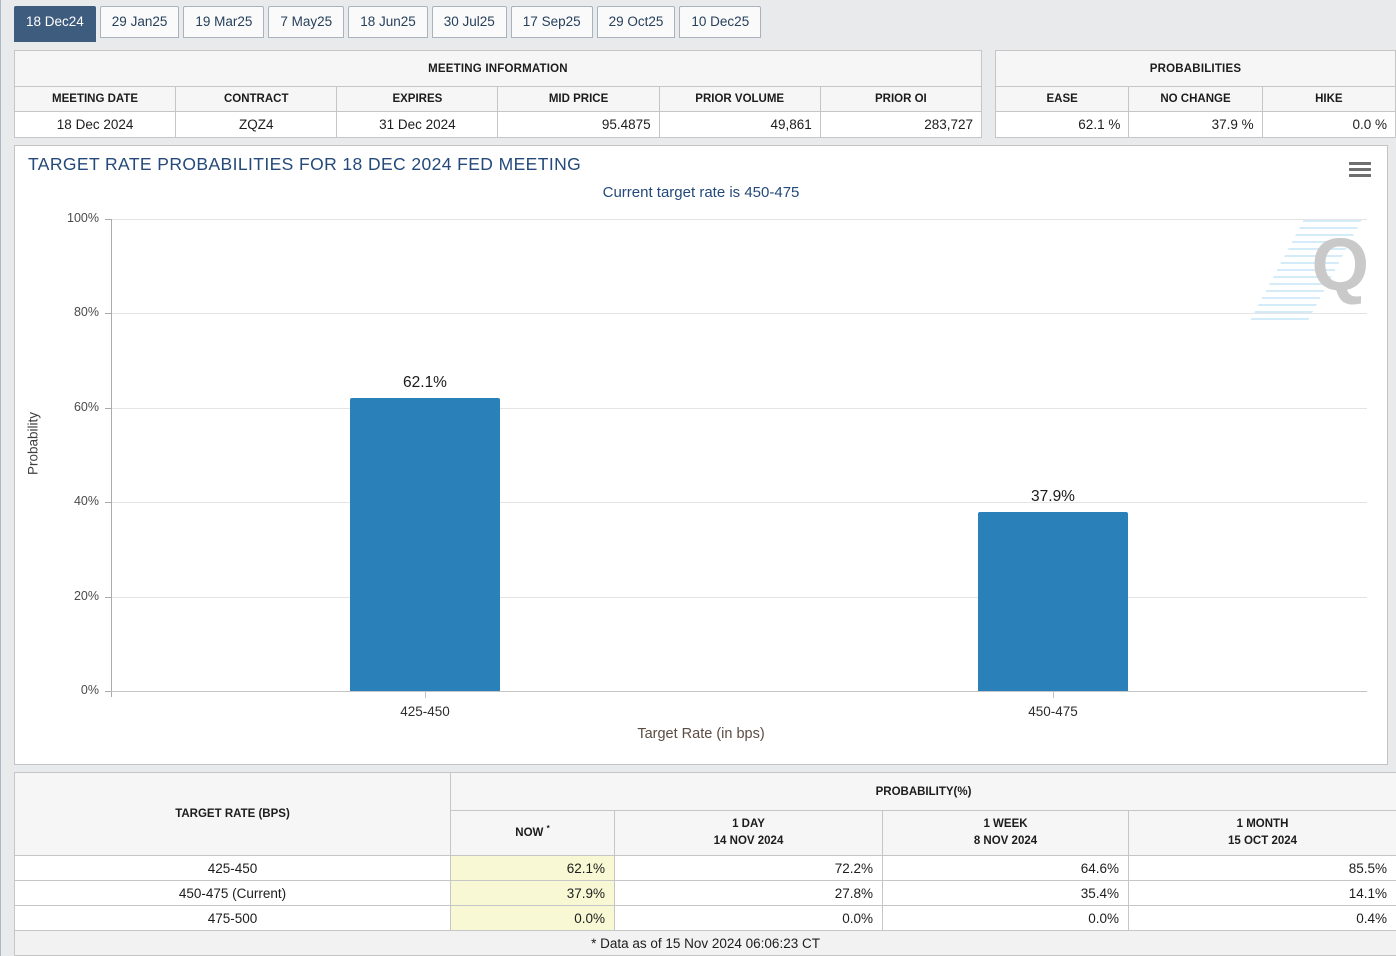 The image size is (1396, 956). Describe the element at coordinates (636, 22) in the screenshot. I see `tab-29-oct25: 29 Oct25` at that location.